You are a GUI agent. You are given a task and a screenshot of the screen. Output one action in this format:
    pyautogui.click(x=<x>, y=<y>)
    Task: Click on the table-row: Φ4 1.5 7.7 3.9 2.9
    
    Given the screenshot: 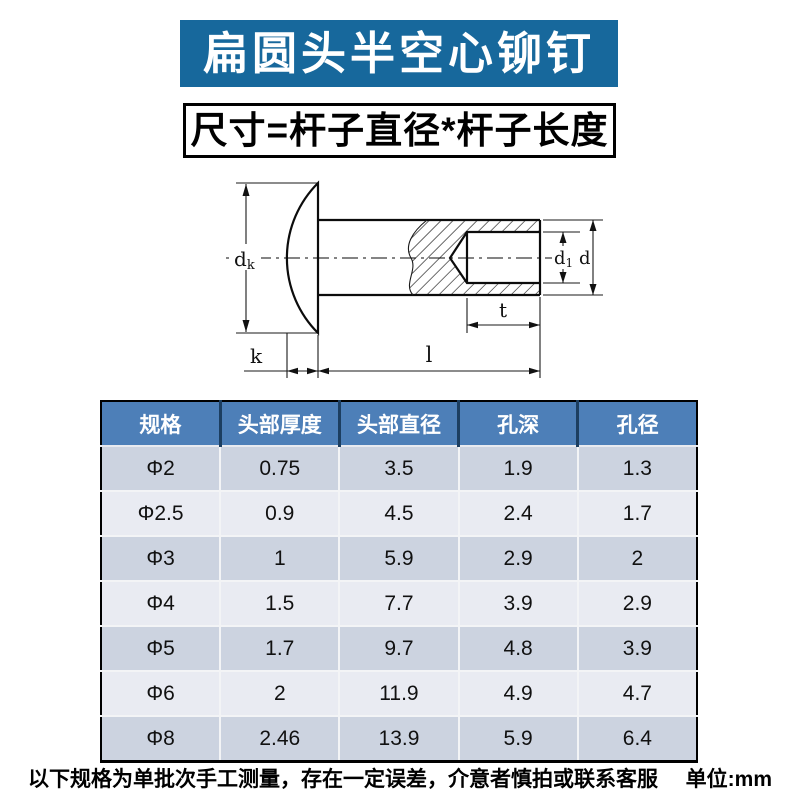 What is the action you would take?
    pyautogui.click(x=399, y=604)
    